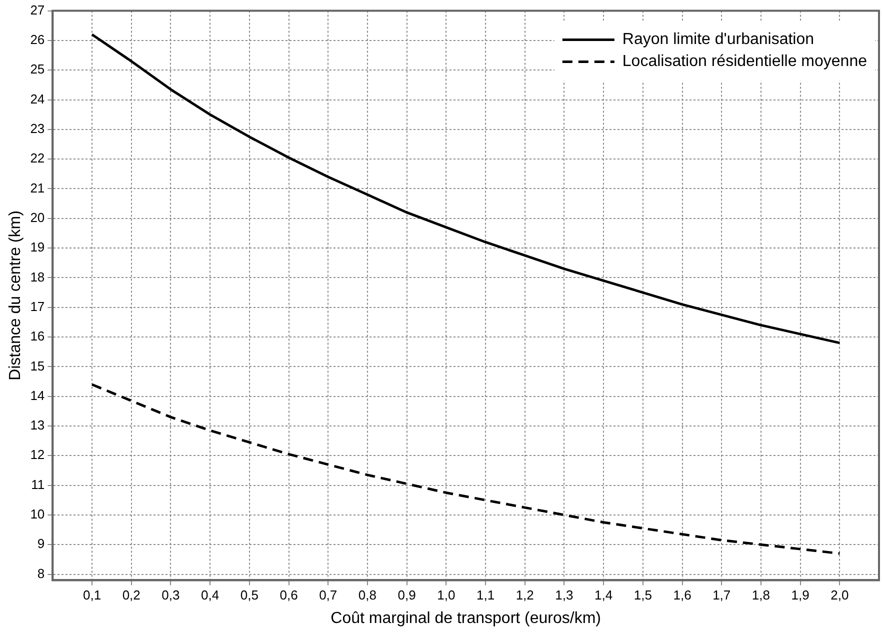 The image size is (883, 634). Describe the element at coordinates (718, 39) in the screenshot. I see `legend-label: Rayon limite d'urbanisation` at that location.